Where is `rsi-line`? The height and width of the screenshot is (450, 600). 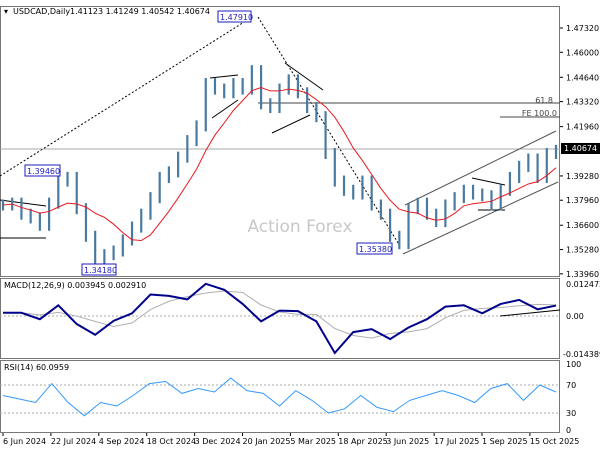
rsi-line is located at coordinates (279, 397).